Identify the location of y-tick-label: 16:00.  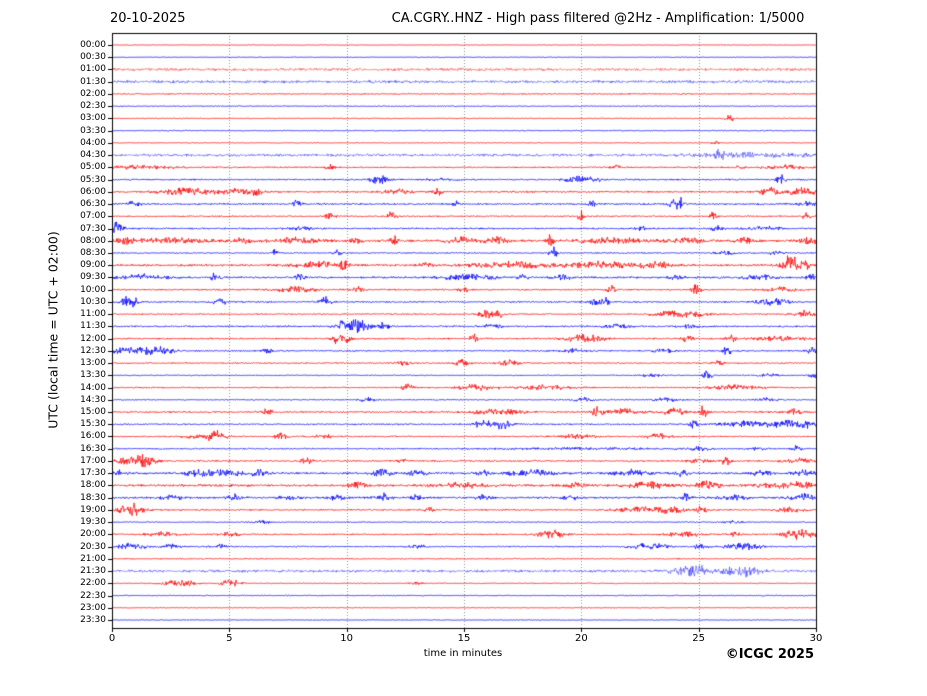
(93, 436).